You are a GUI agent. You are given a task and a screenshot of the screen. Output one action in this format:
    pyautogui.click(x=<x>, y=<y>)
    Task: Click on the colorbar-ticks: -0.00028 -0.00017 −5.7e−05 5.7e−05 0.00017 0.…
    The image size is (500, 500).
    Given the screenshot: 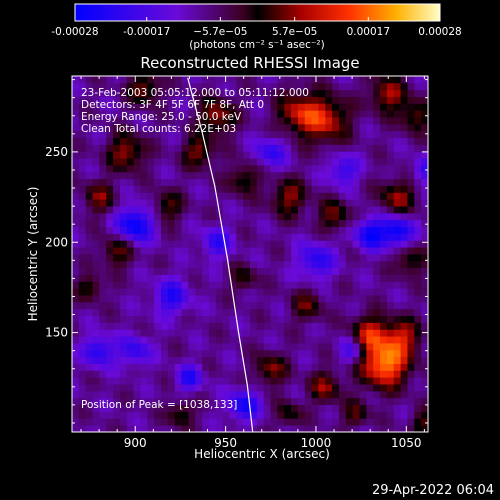 What is the action you would take?
    pyautogui.click(x=256, y=27)
    